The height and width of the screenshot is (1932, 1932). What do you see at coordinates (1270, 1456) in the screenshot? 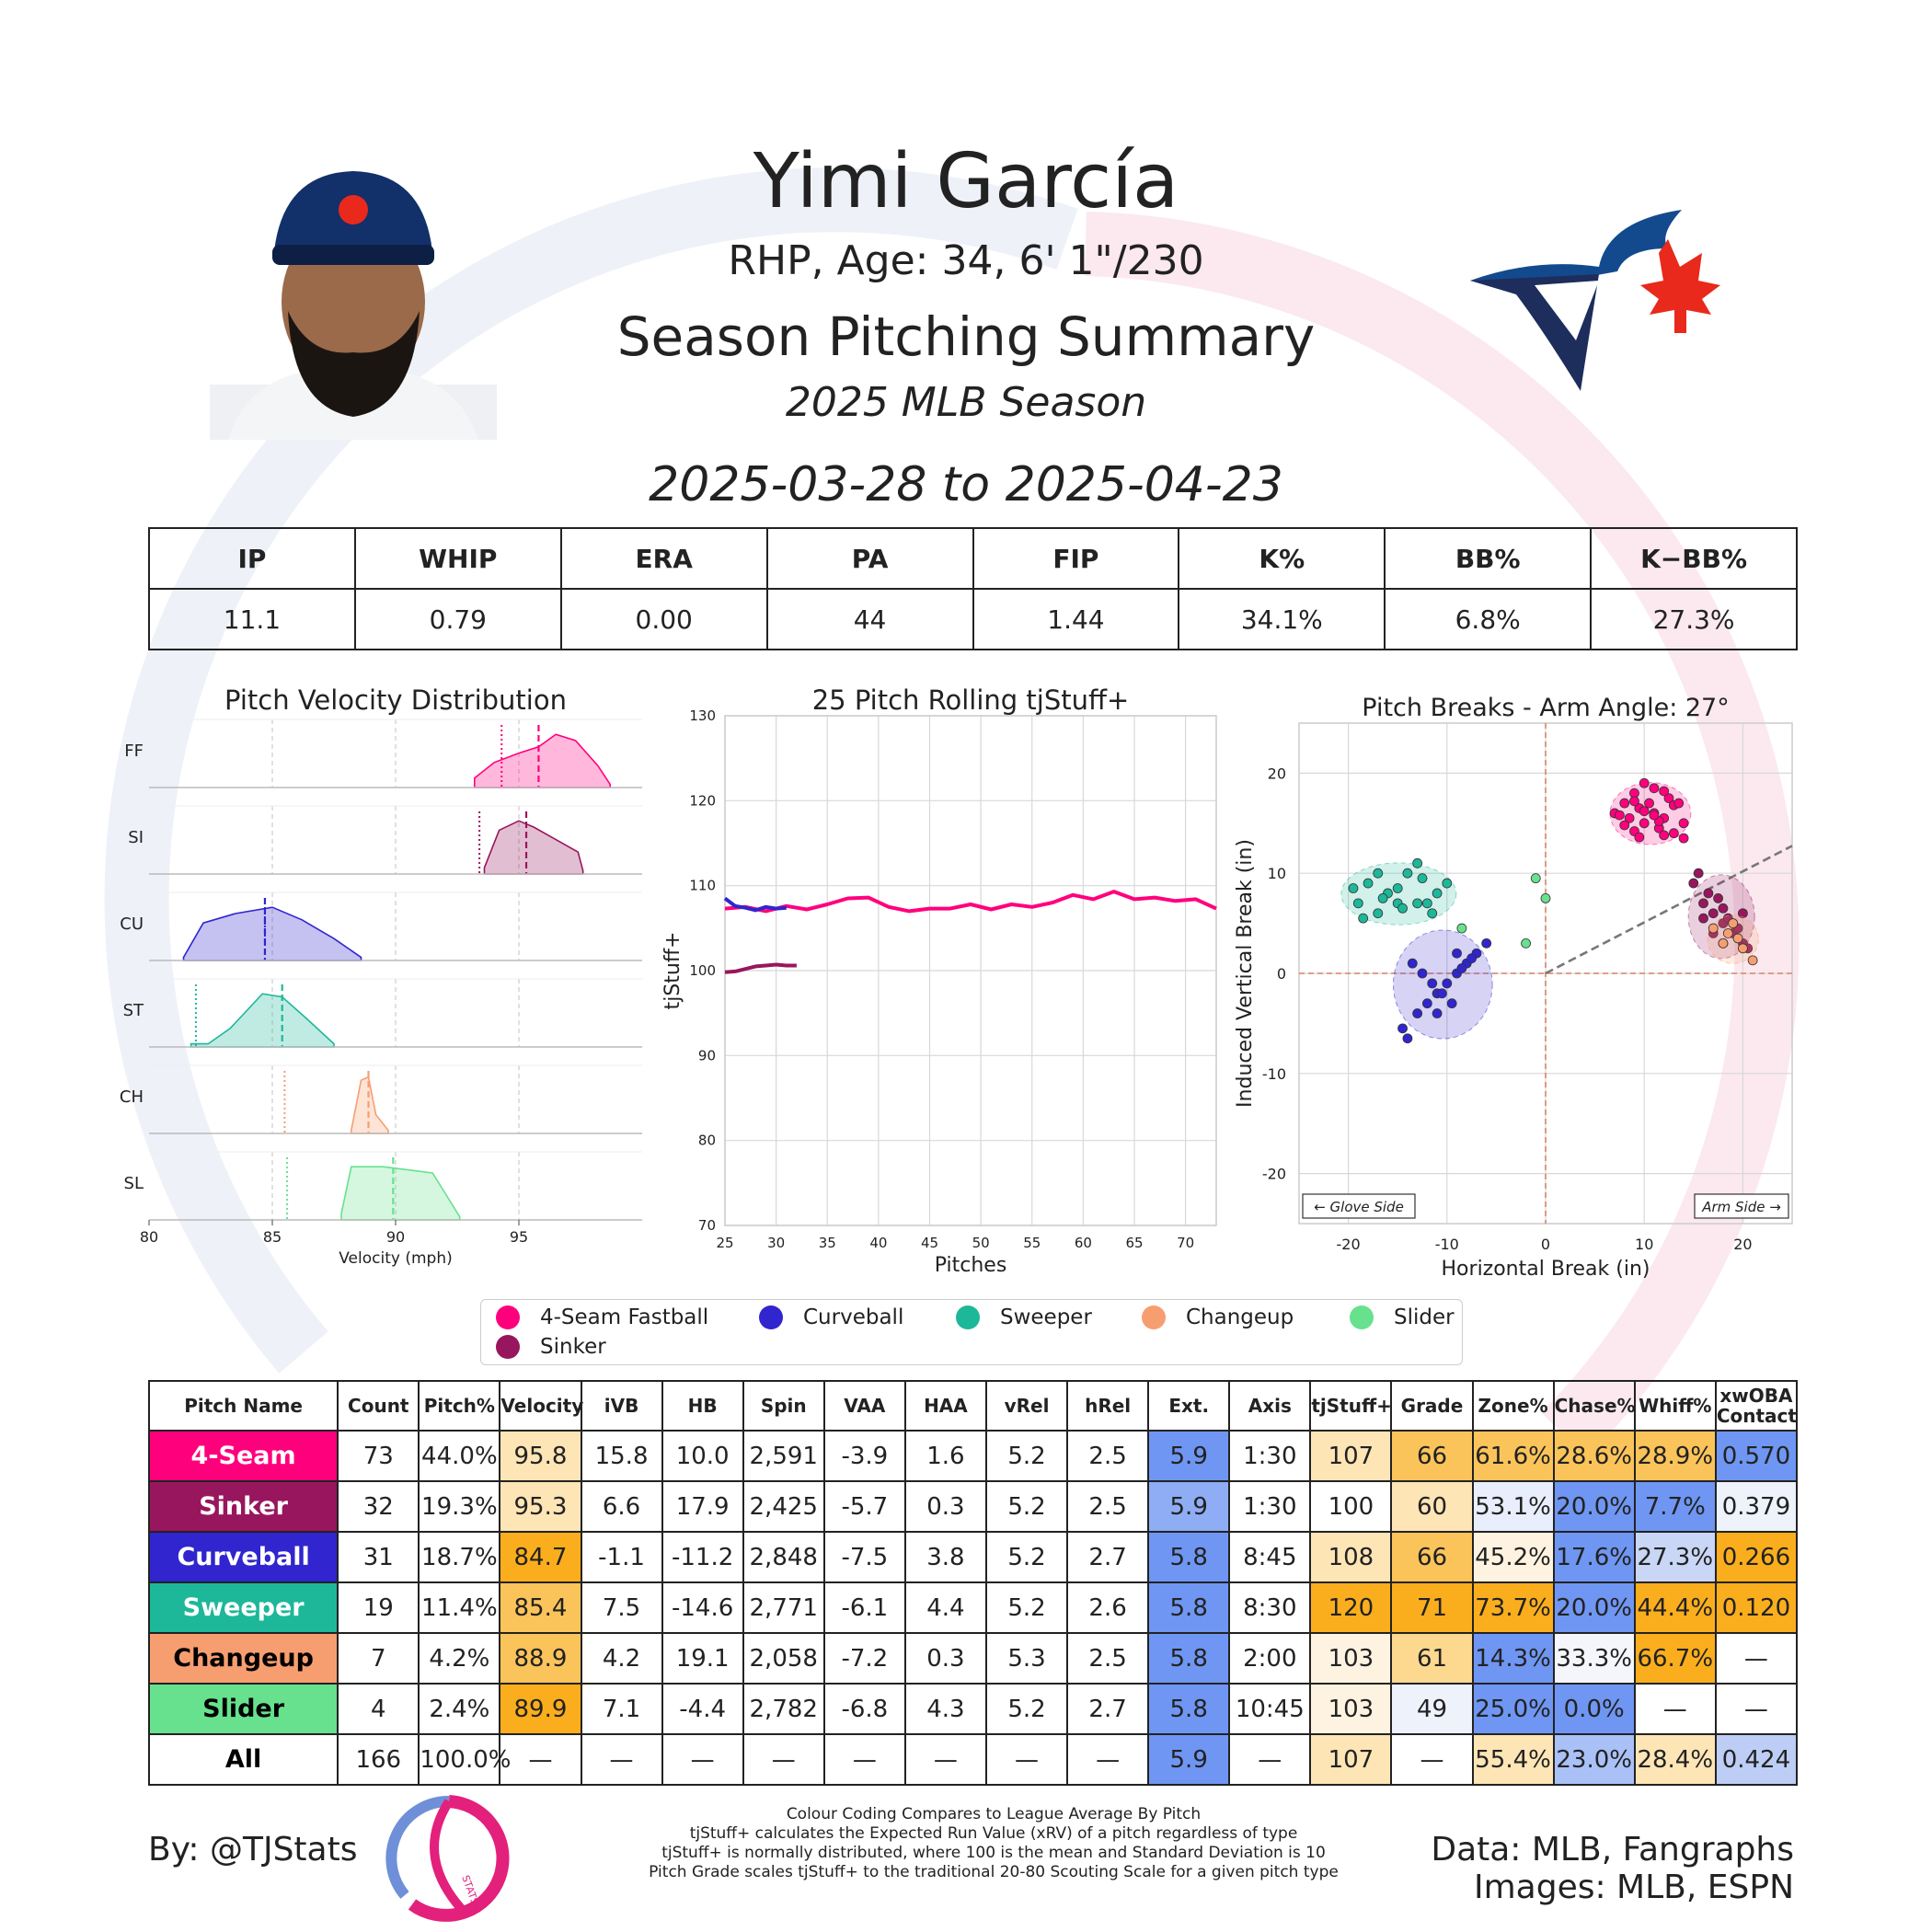
I see `pitch-table-cell: 1:30` at bounding box center [1270, 1456].